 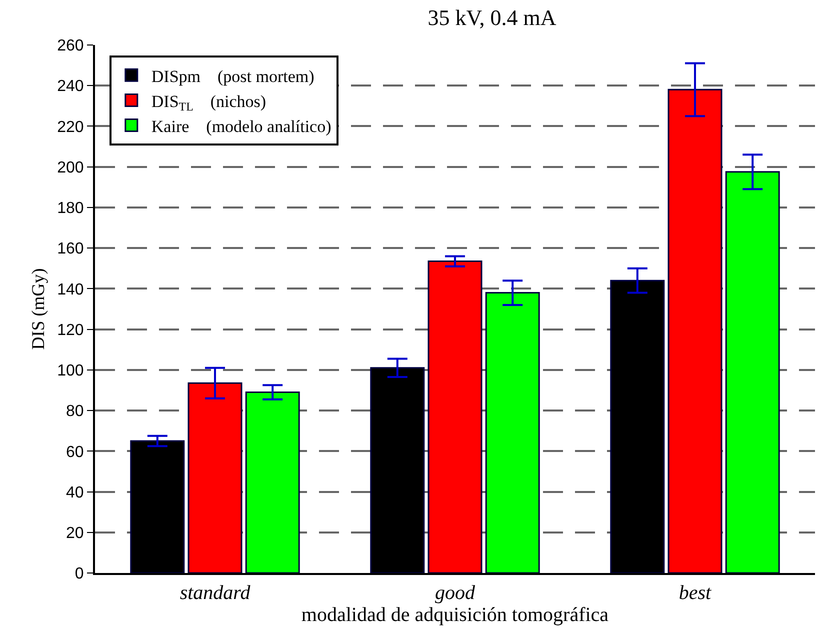 I want to click on y-tick-label: 180, so click(x=70, y=209).